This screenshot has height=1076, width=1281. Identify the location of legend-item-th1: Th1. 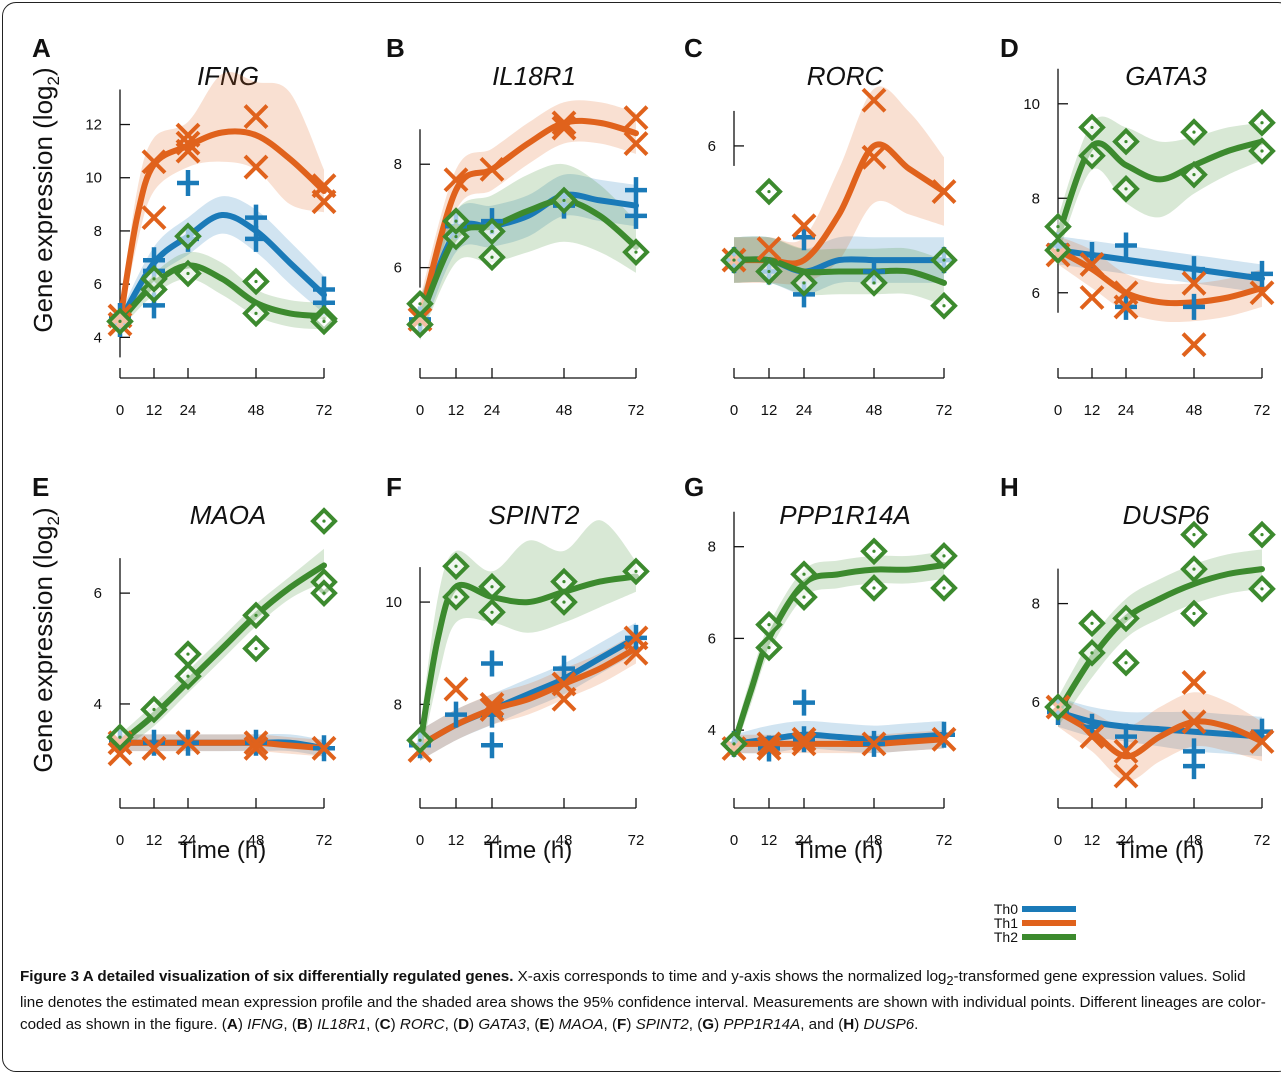
(1031, 923).